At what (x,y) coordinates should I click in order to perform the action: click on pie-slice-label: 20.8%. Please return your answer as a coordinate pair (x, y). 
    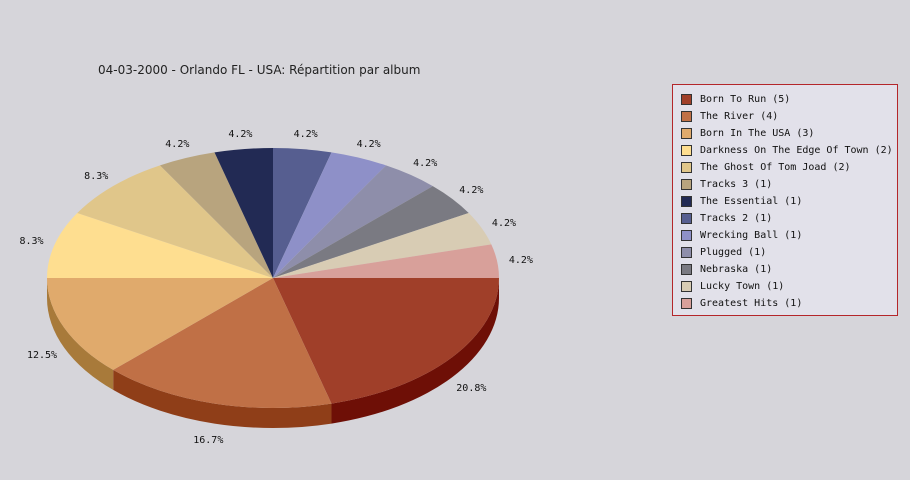
    Looking at the image, I should click on (471, 388).